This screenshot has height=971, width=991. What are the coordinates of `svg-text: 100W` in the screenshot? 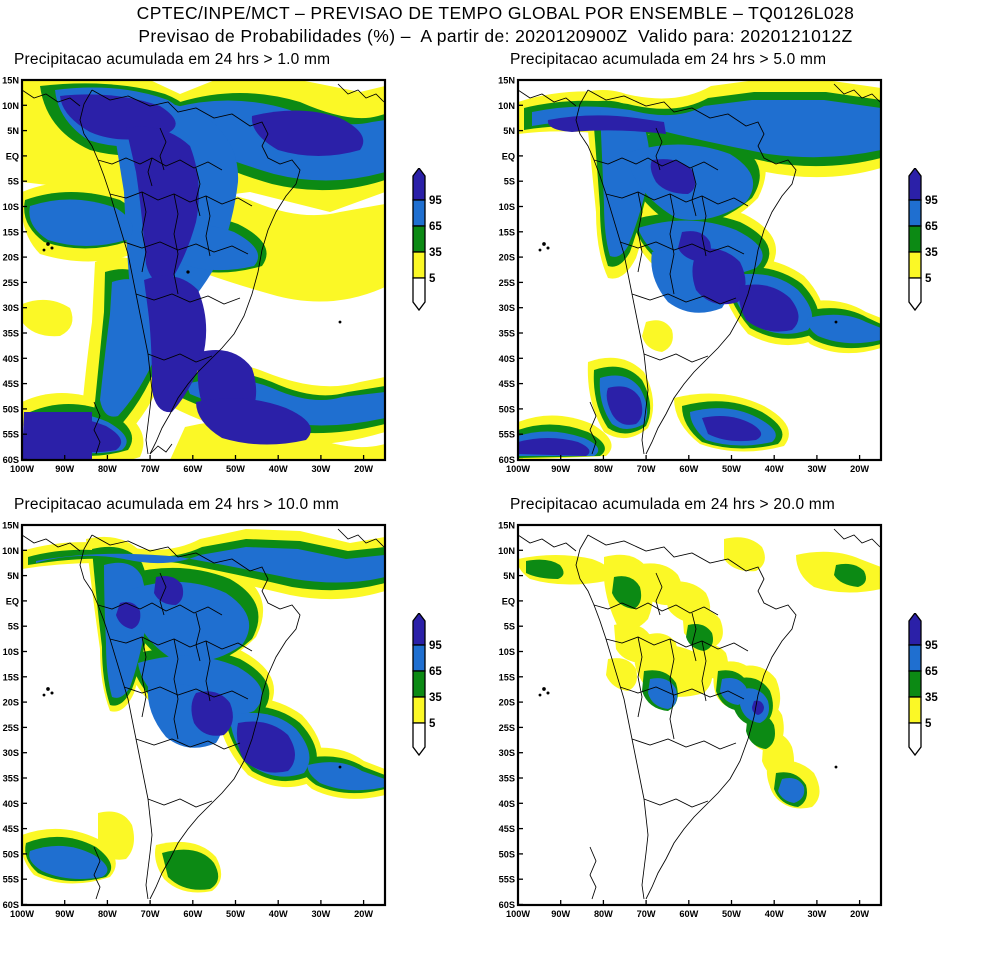 It's located at (22, 914).